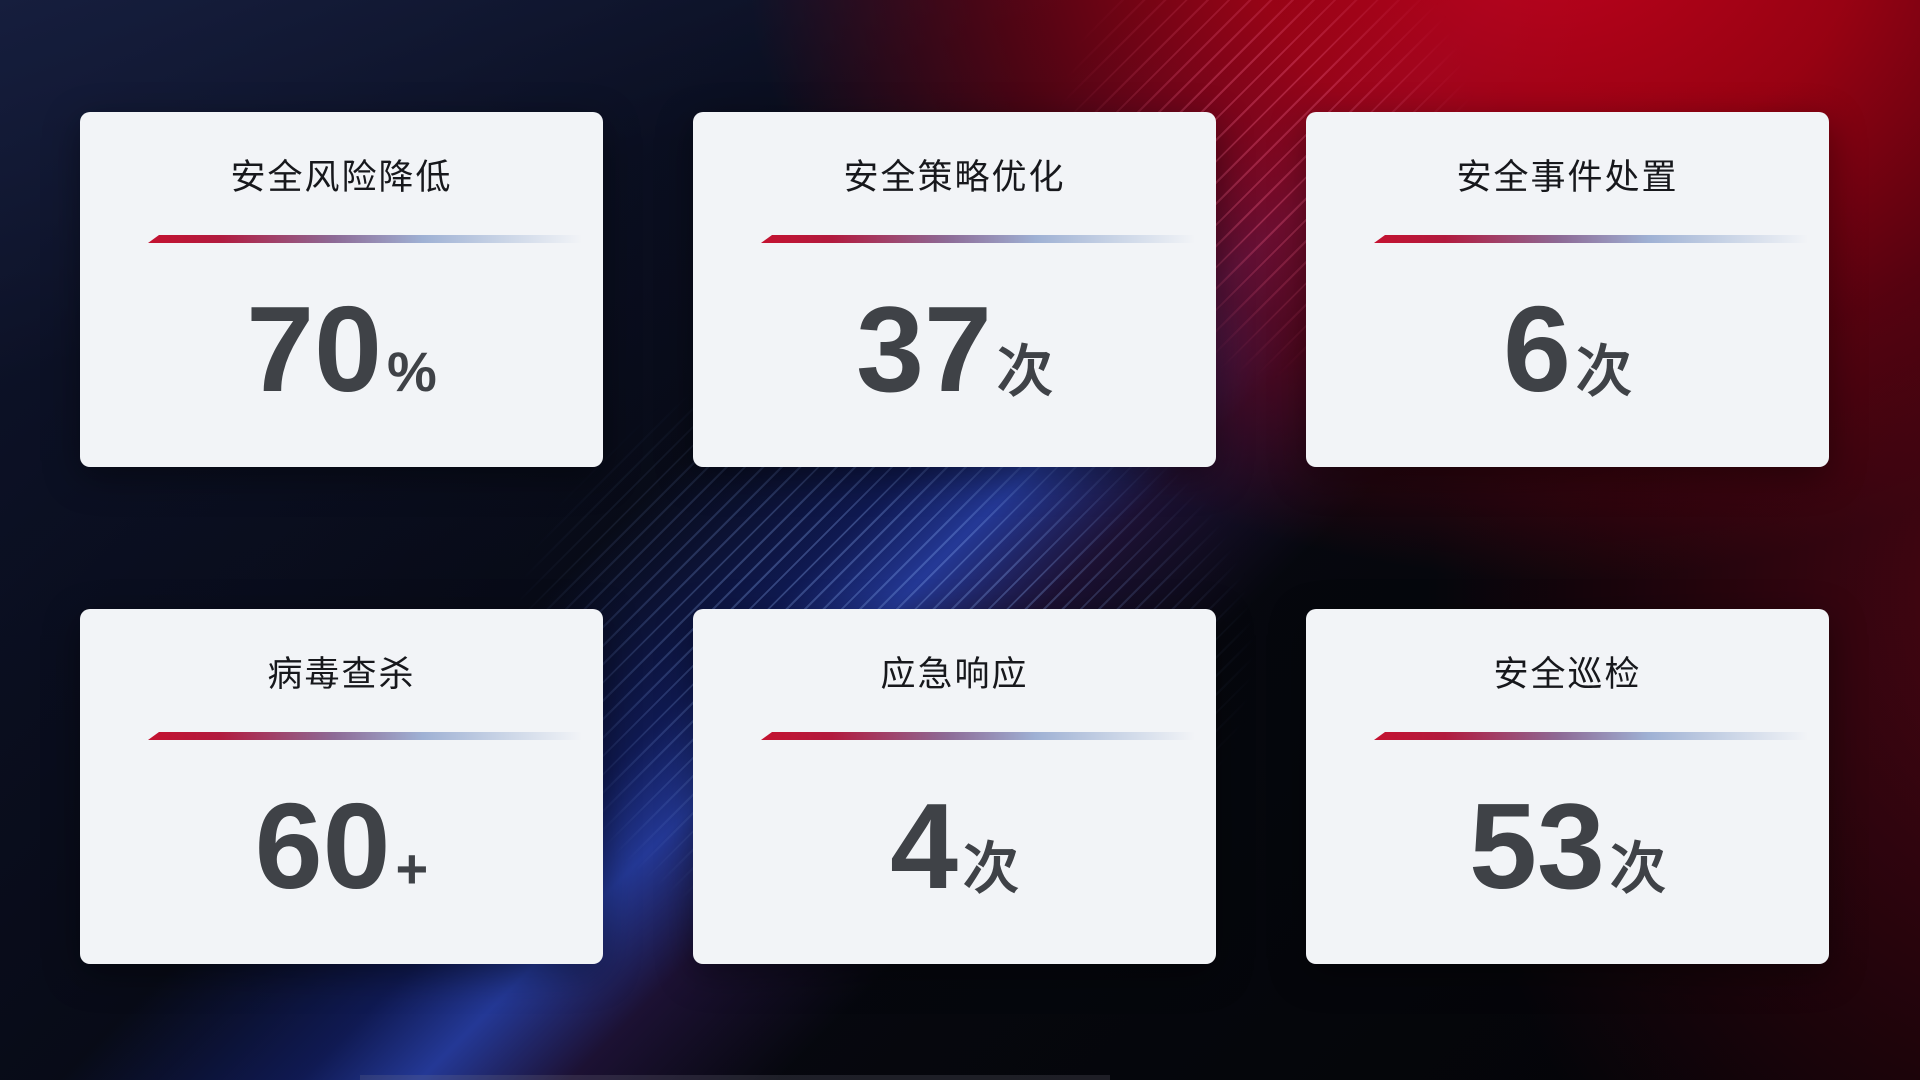 This screenshot has height=1080, width=1920. I want to click on bottom-edge-strip, so click(735, 1077).